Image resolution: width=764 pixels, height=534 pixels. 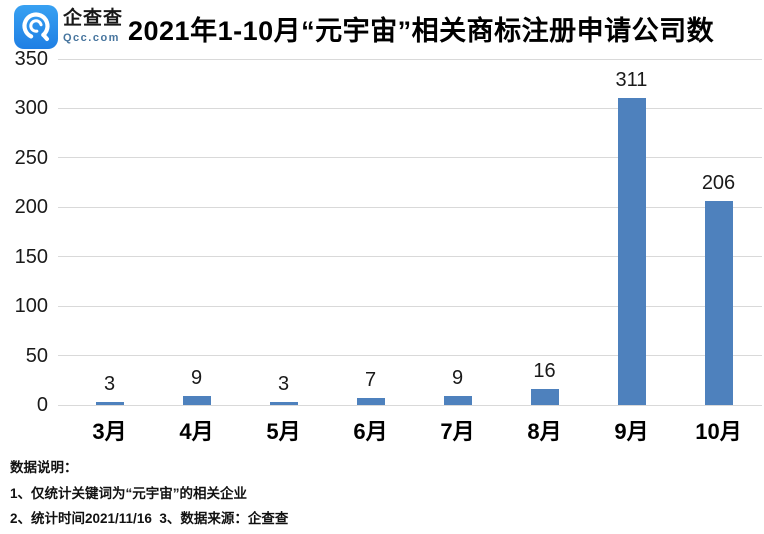 I want to click on note-line-1: 1、仅统计关键词为“元宇宙”的相关企业, so click(x=129, y=493).